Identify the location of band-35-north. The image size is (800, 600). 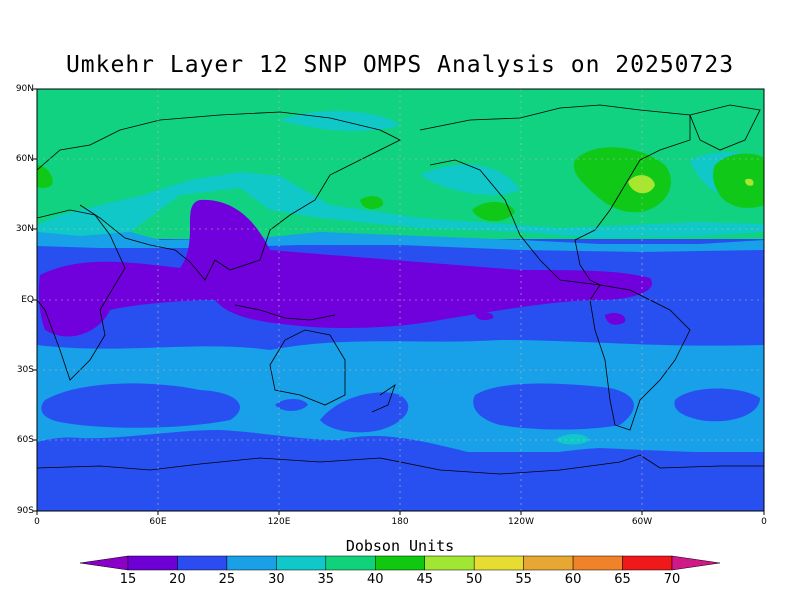
(400, 205).